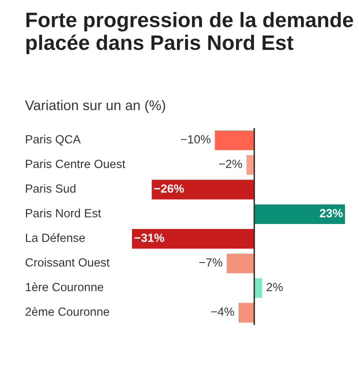 The image size is (359, 378). What do you see at coordinates (51, 188) in the screenshot?
I see `y-tick-label: Paris Sud` at bounding box center [51, 188].